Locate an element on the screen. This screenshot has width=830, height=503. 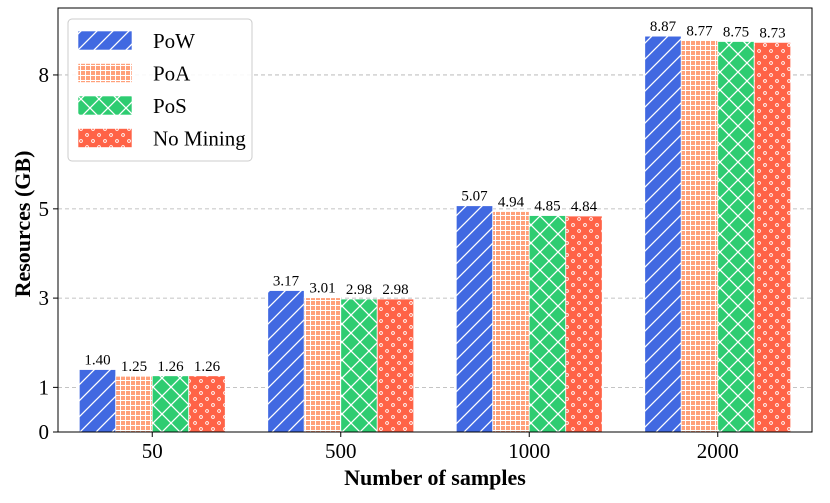
y-tick-label: 8 is located at coordinates (44, 75).